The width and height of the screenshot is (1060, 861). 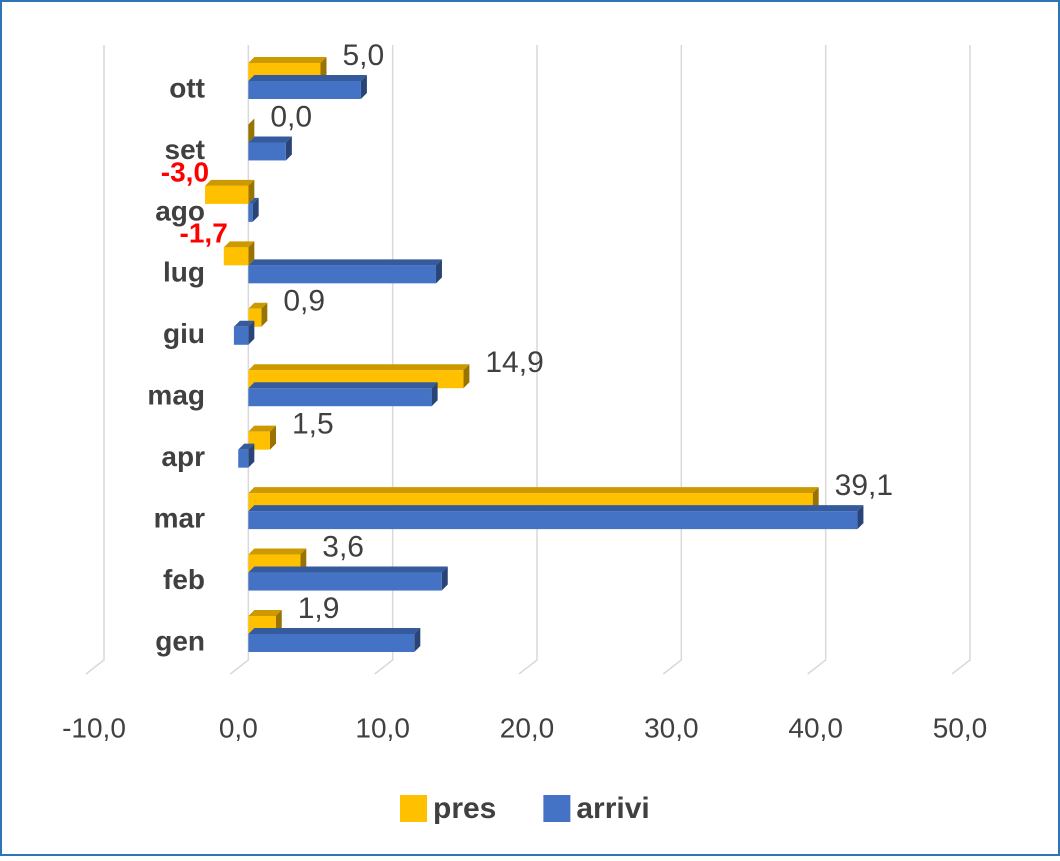 I want to click on data-label: 0,0, so click(x=291, y=116).